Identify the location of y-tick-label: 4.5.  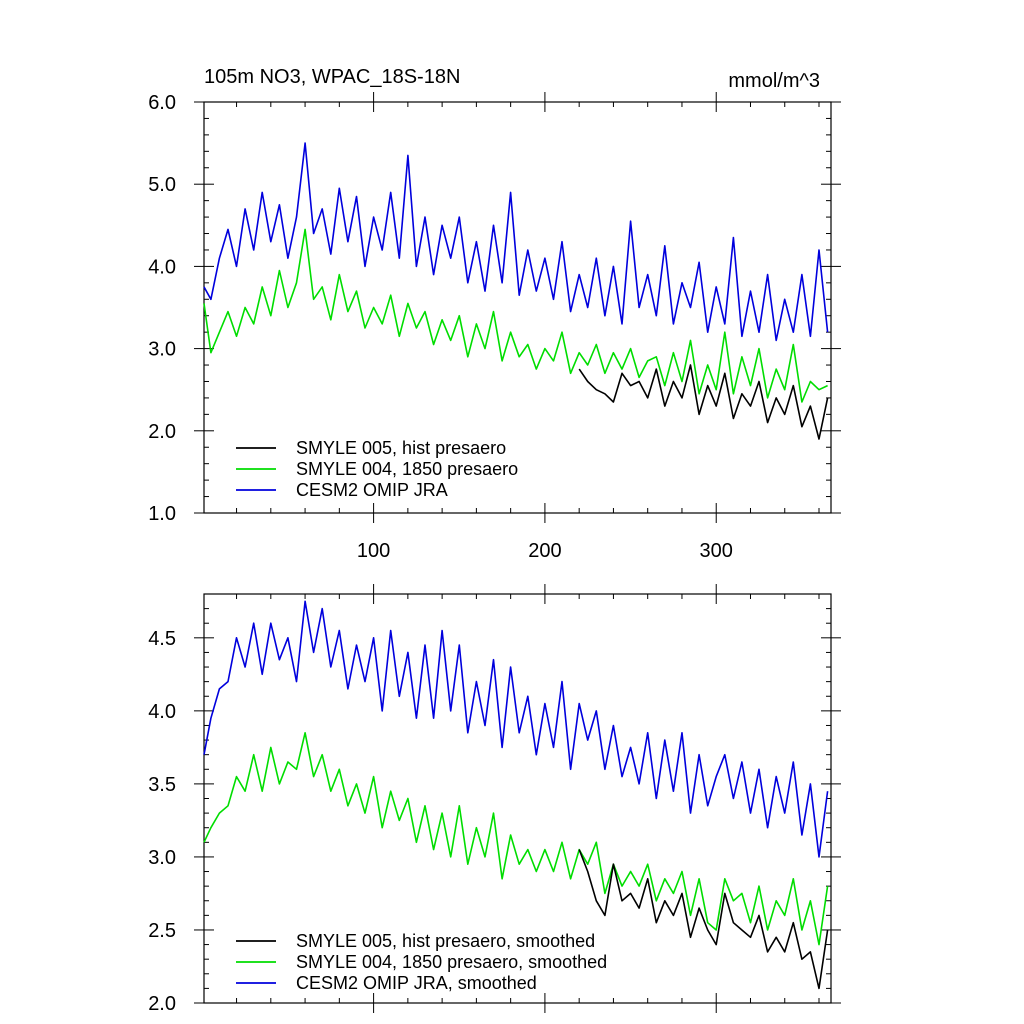
(162, 639).